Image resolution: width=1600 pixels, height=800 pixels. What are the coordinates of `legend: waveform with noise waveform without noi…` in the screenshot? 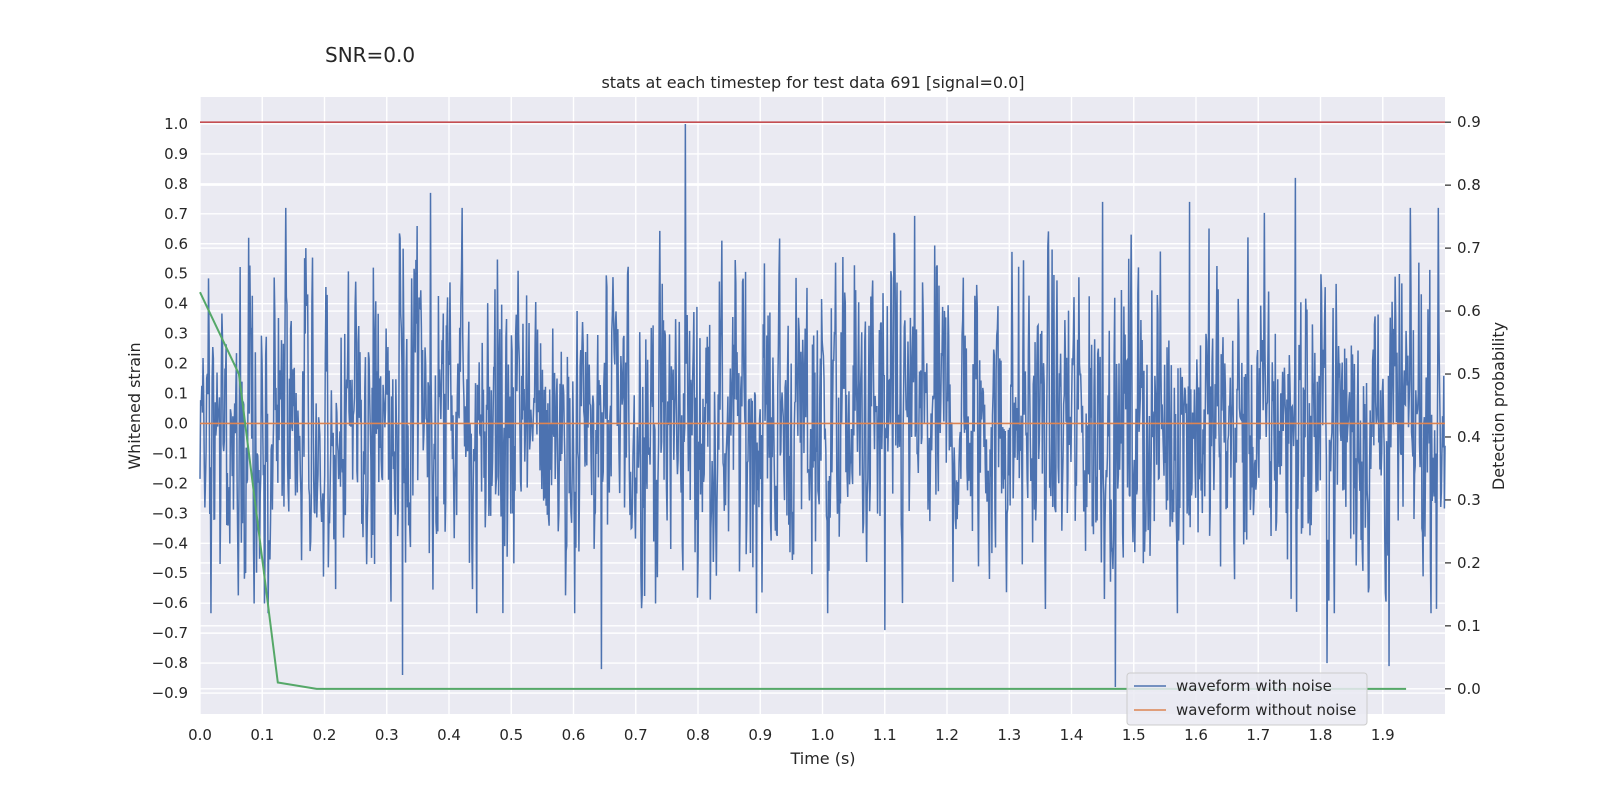 It's located at (1247, 699).